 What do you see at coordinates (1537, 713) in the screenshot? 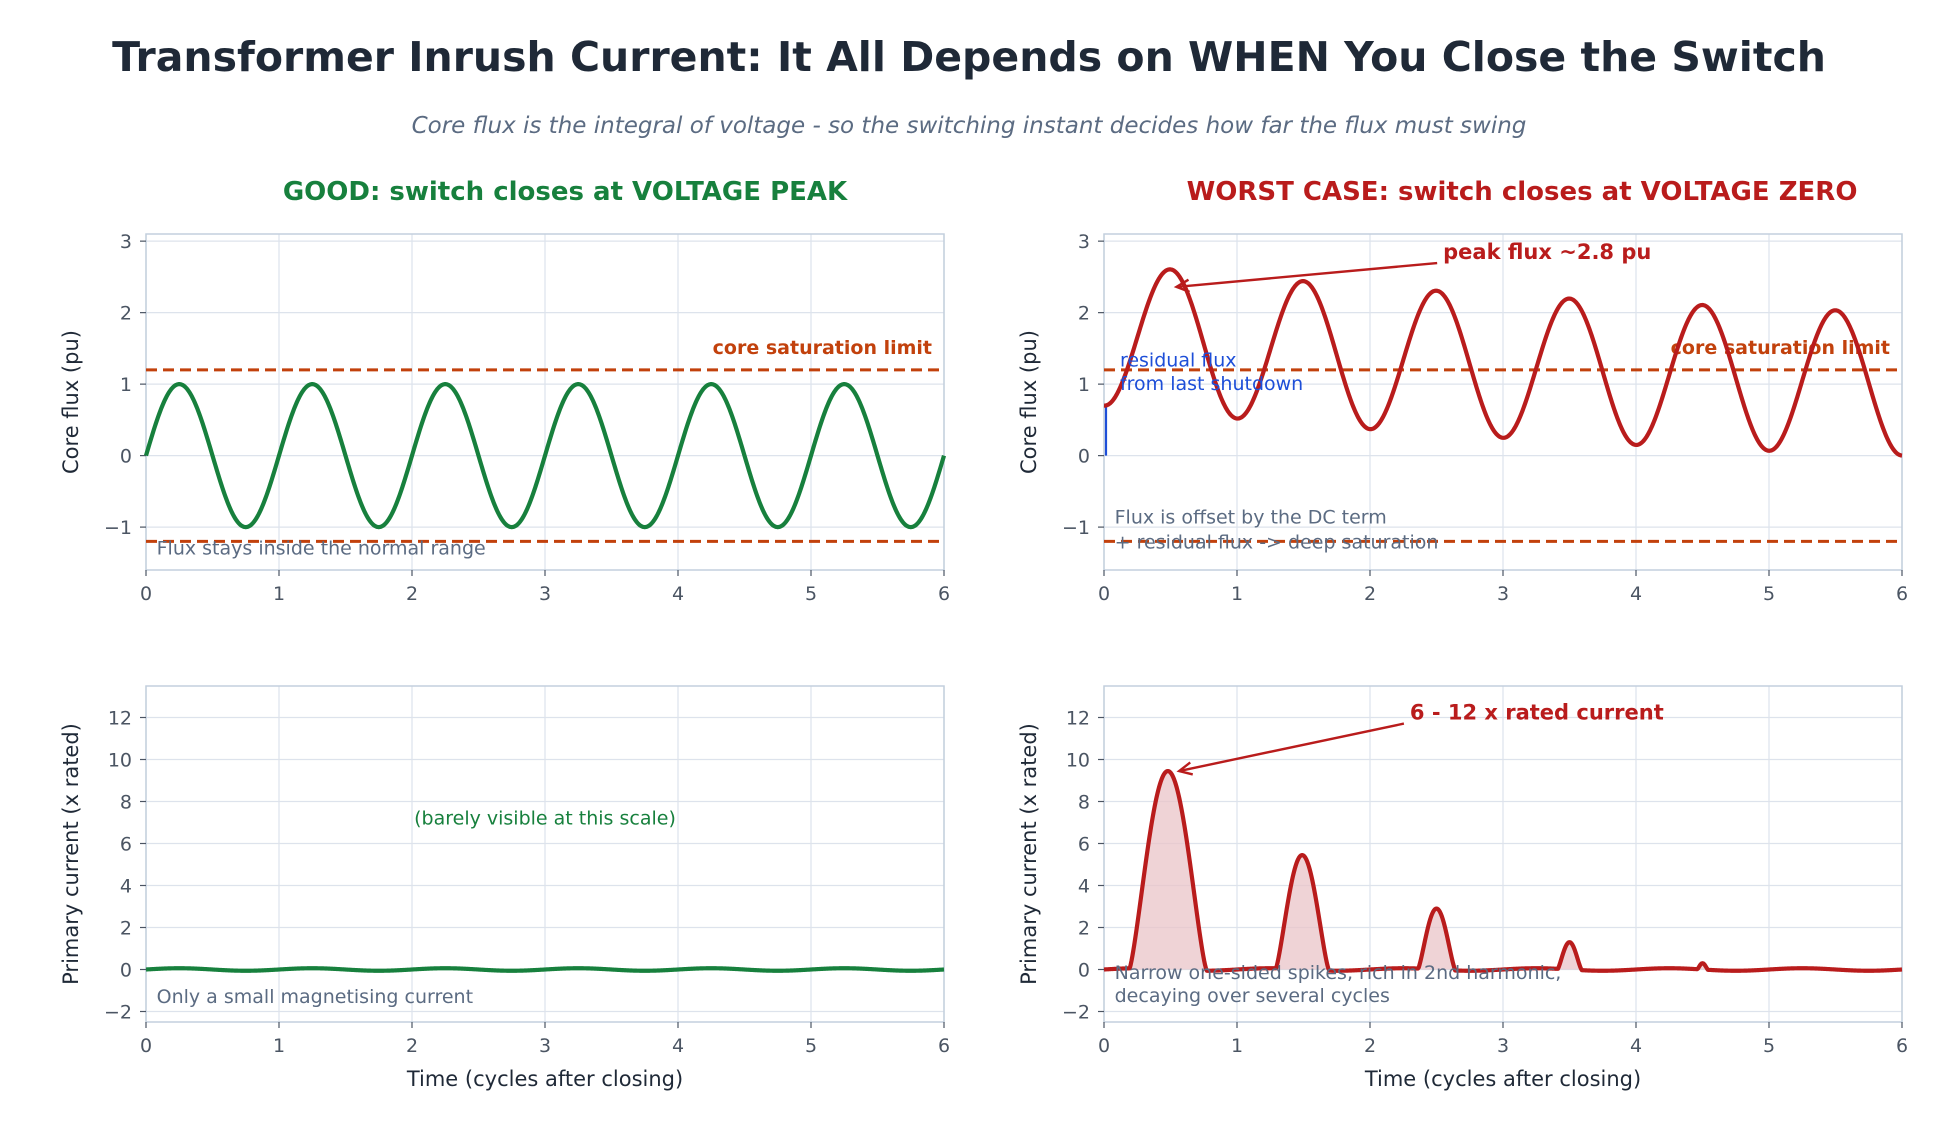
I see `annotation-text: 6 - 12 x rated current` at bounding box center [1537, 713].